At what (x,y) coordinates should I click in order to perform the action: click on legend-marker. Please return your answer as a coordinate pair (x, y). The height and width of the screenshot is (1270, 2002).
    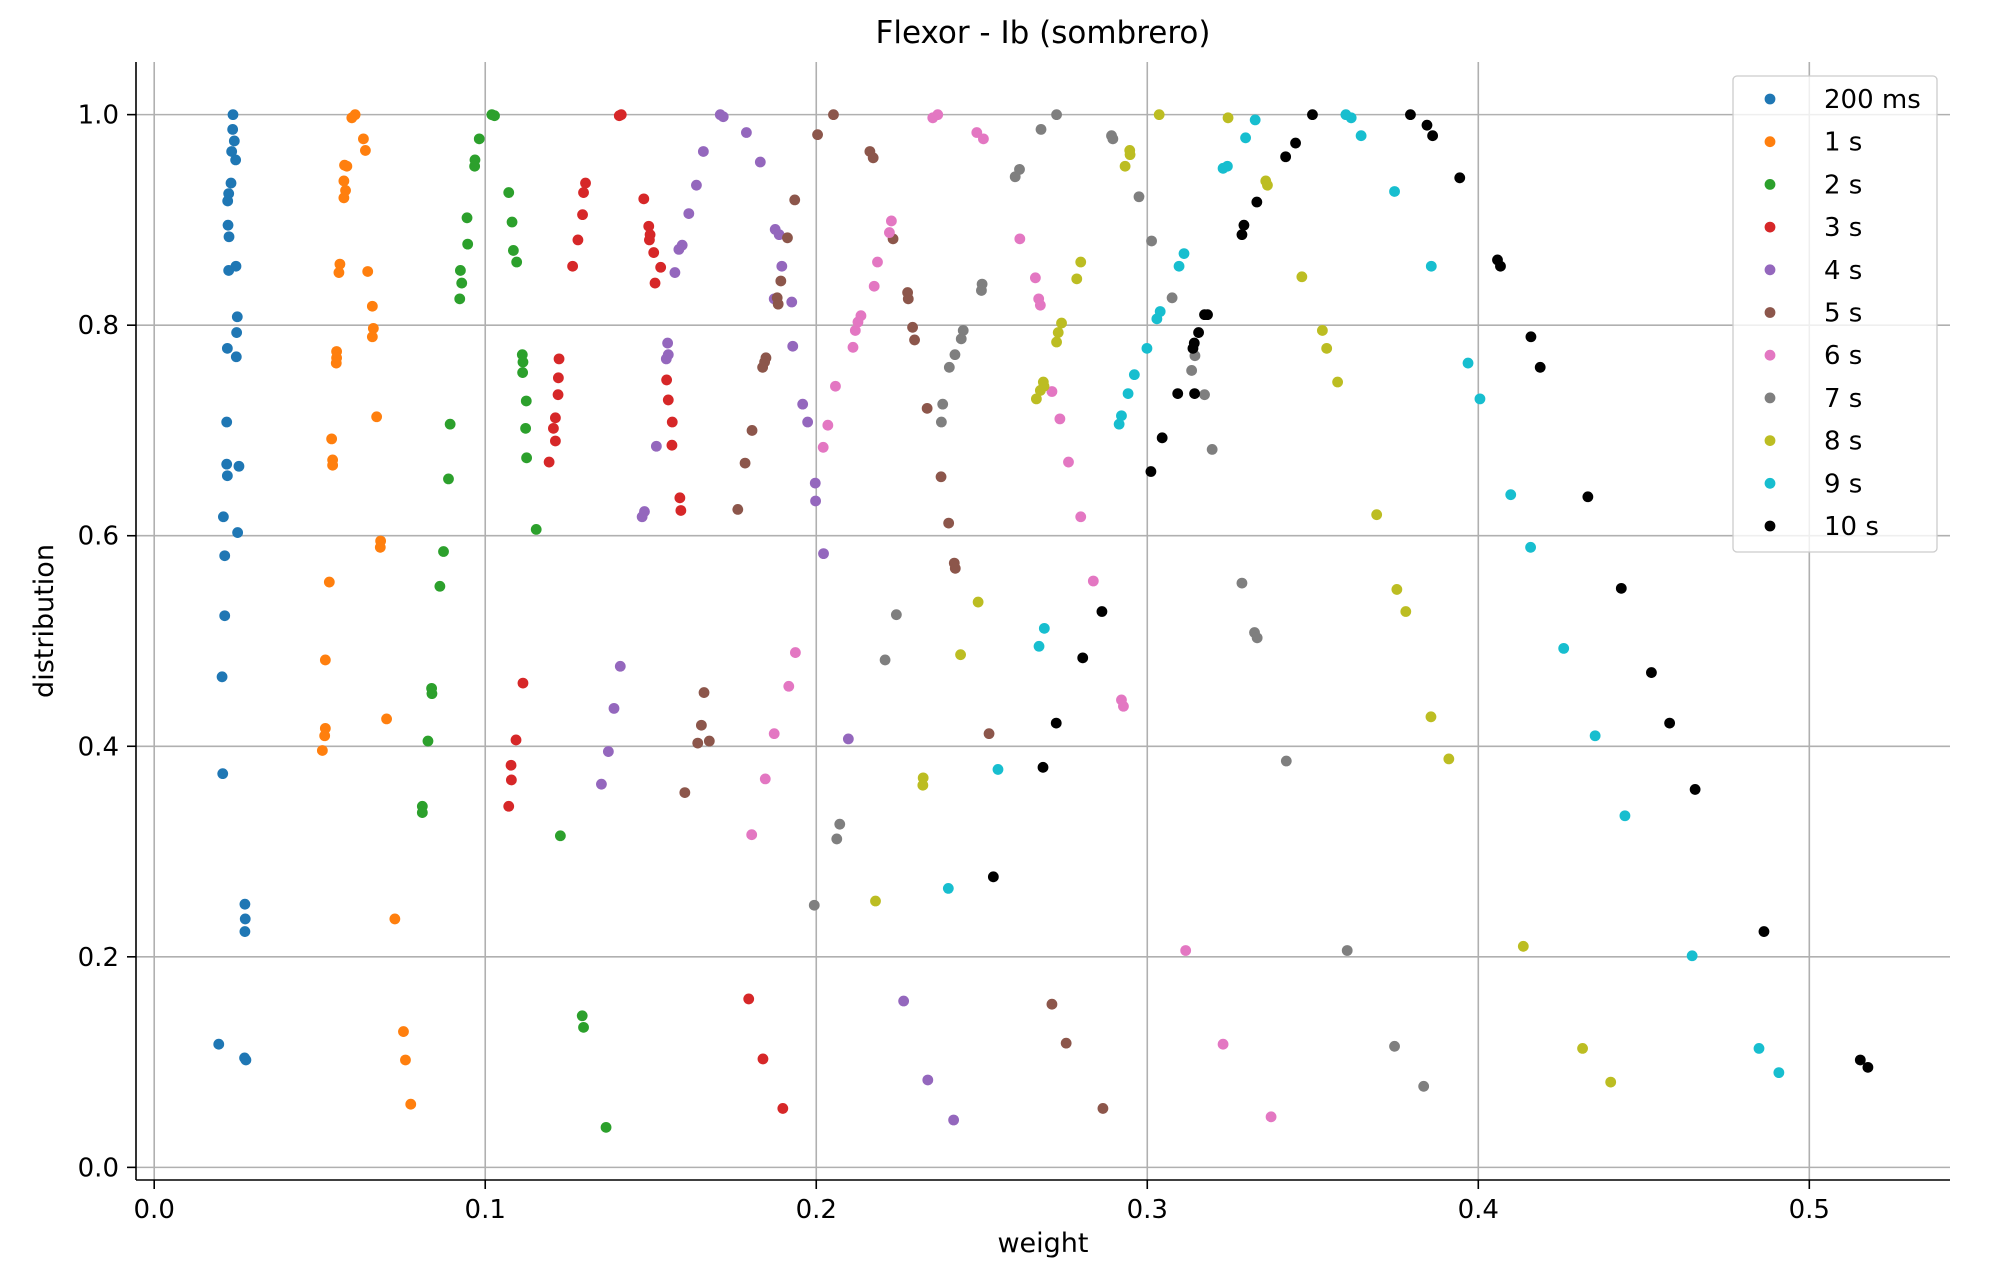
    Looking at the image, I should click on (1770, 398).